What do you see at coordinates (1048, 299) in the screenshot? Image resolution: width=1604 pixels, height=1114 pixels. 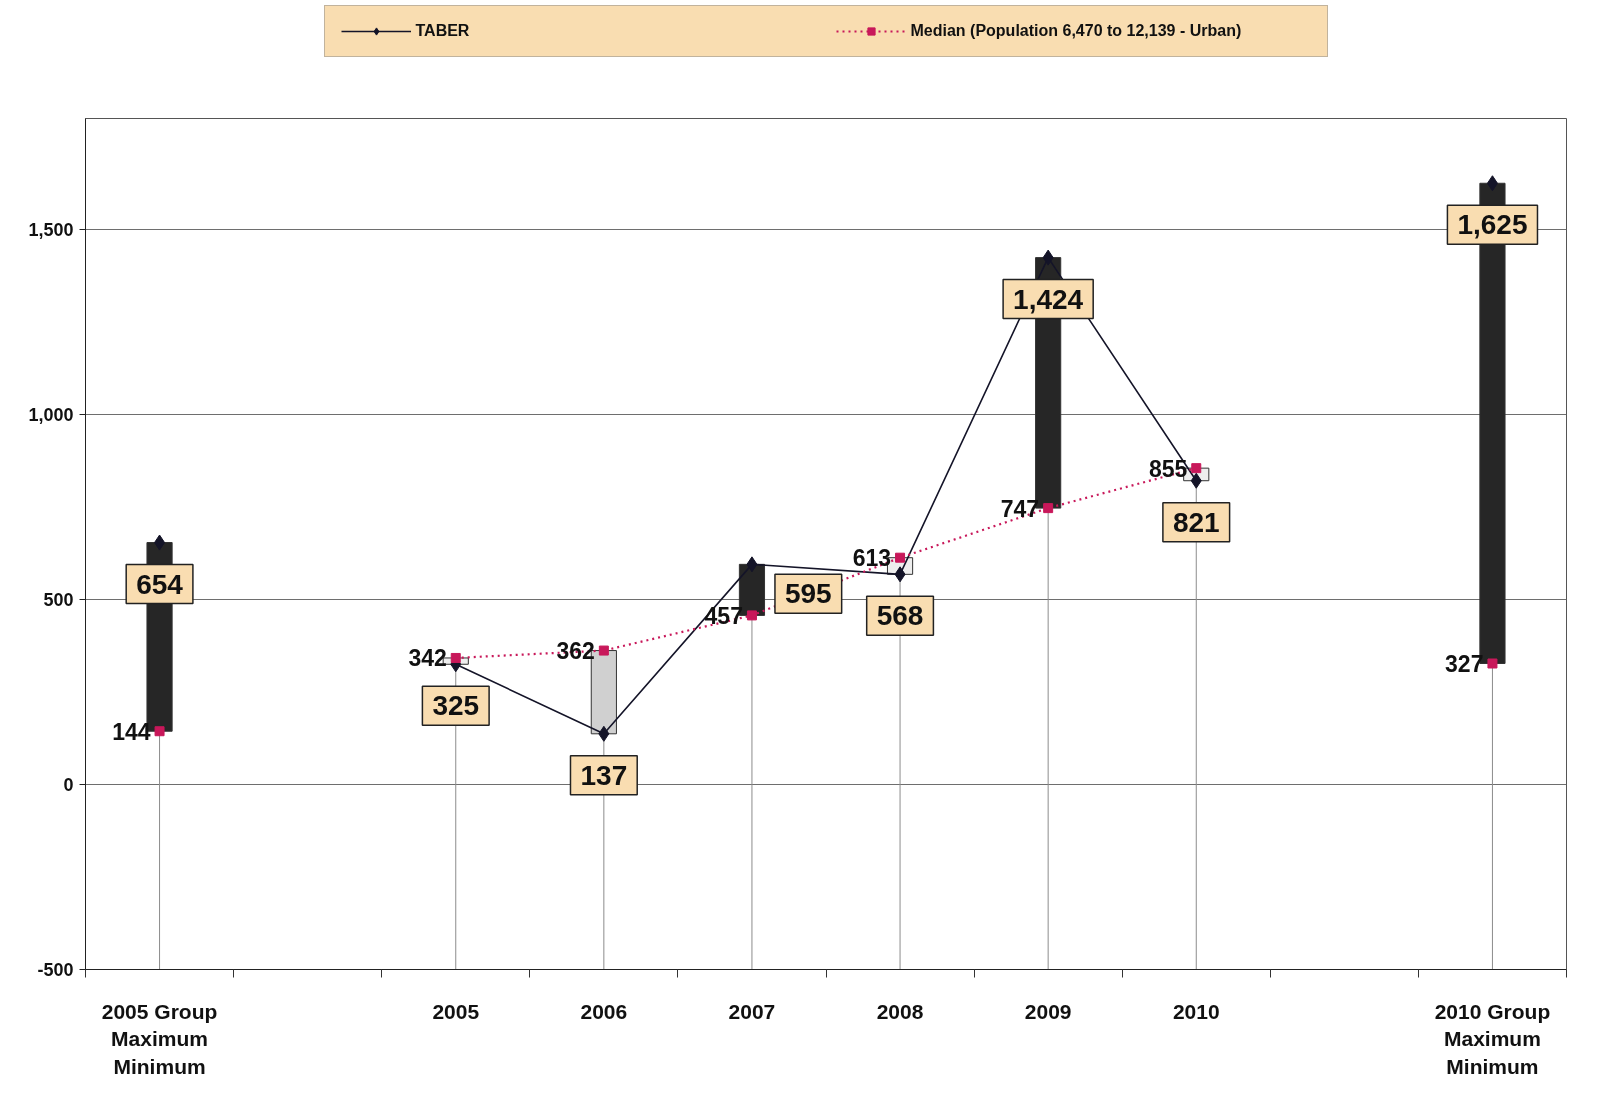 I see `data-label: 1,424` at bounding box center [1048, 299].